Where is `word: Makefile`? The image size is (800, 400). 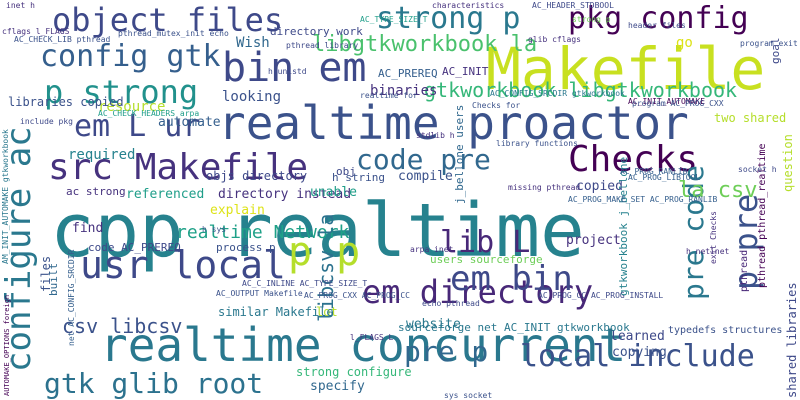 word: Makefile is located at coordinates (626, 69).